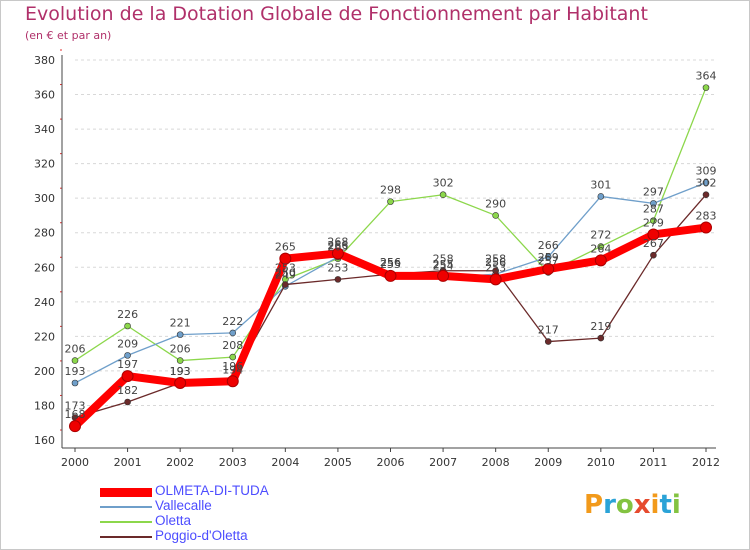 The image size is (750, 550). What do you see at coordinates (180, 462) in the screenshot?
I see `x-tick-label: 2002` at bounding box center [180, 462].